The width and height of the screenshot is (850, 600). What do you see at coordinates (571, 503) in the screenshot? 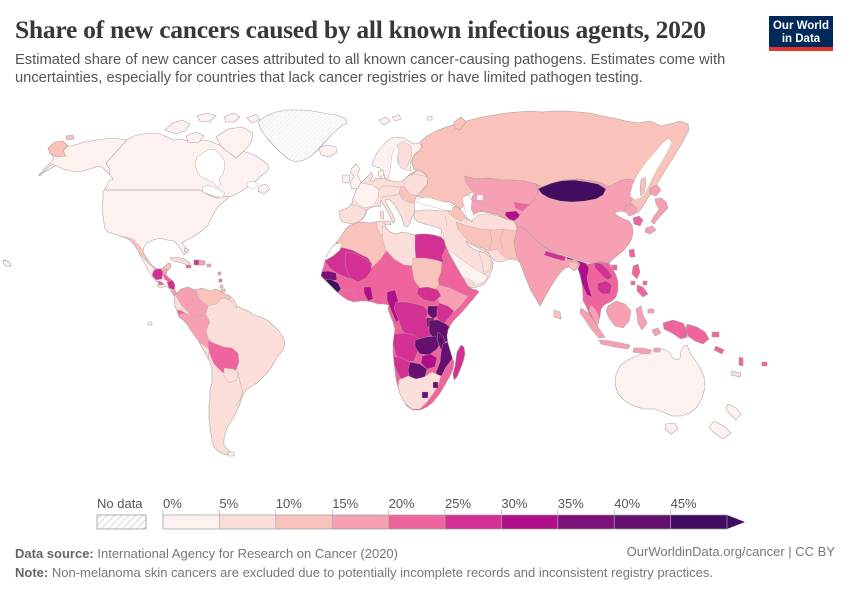
I see `svg-text: 35%` at bounding box center [571, 503].